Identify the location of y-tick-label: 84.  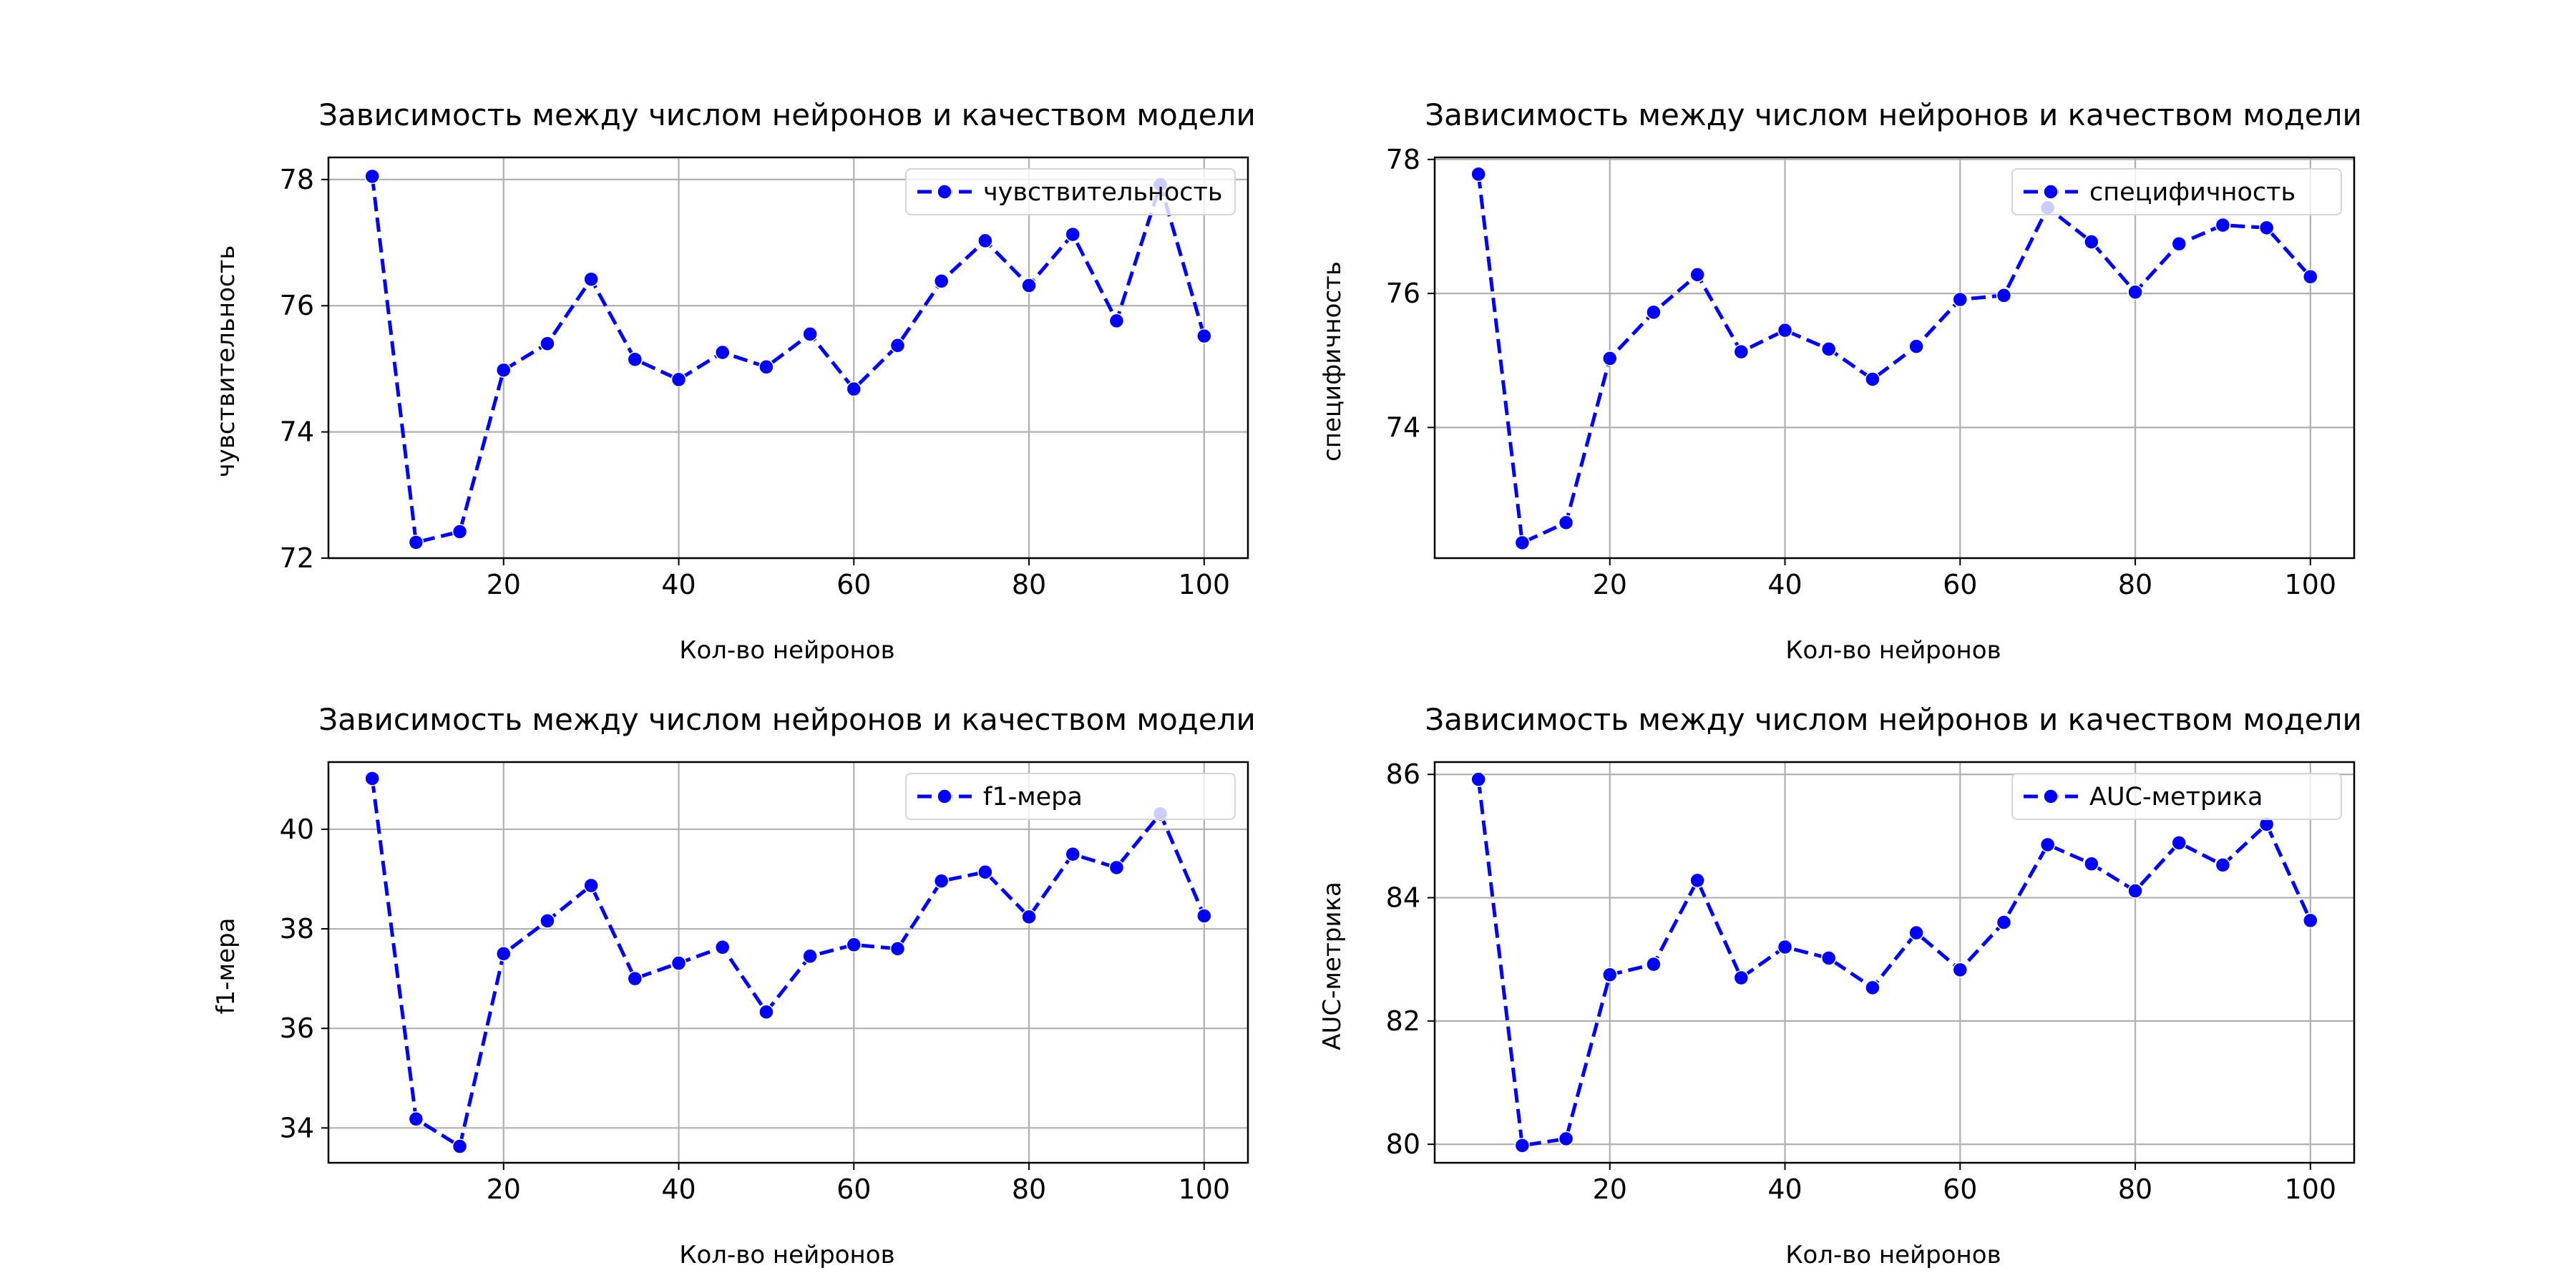
(1403, 898).